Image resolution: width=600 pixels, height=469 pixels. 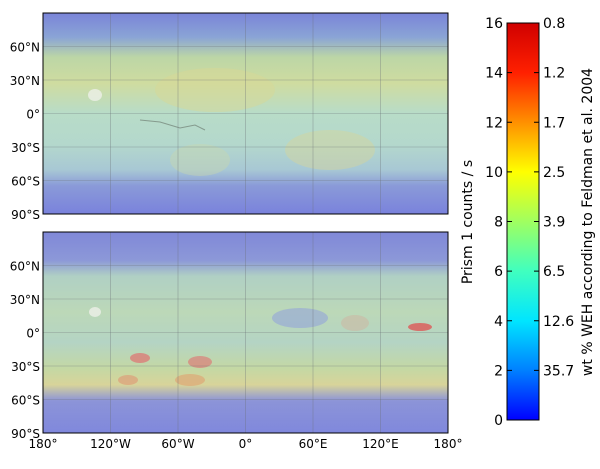 I want to click on lon-tick-label: 60°W, so click(x=177, y=444).